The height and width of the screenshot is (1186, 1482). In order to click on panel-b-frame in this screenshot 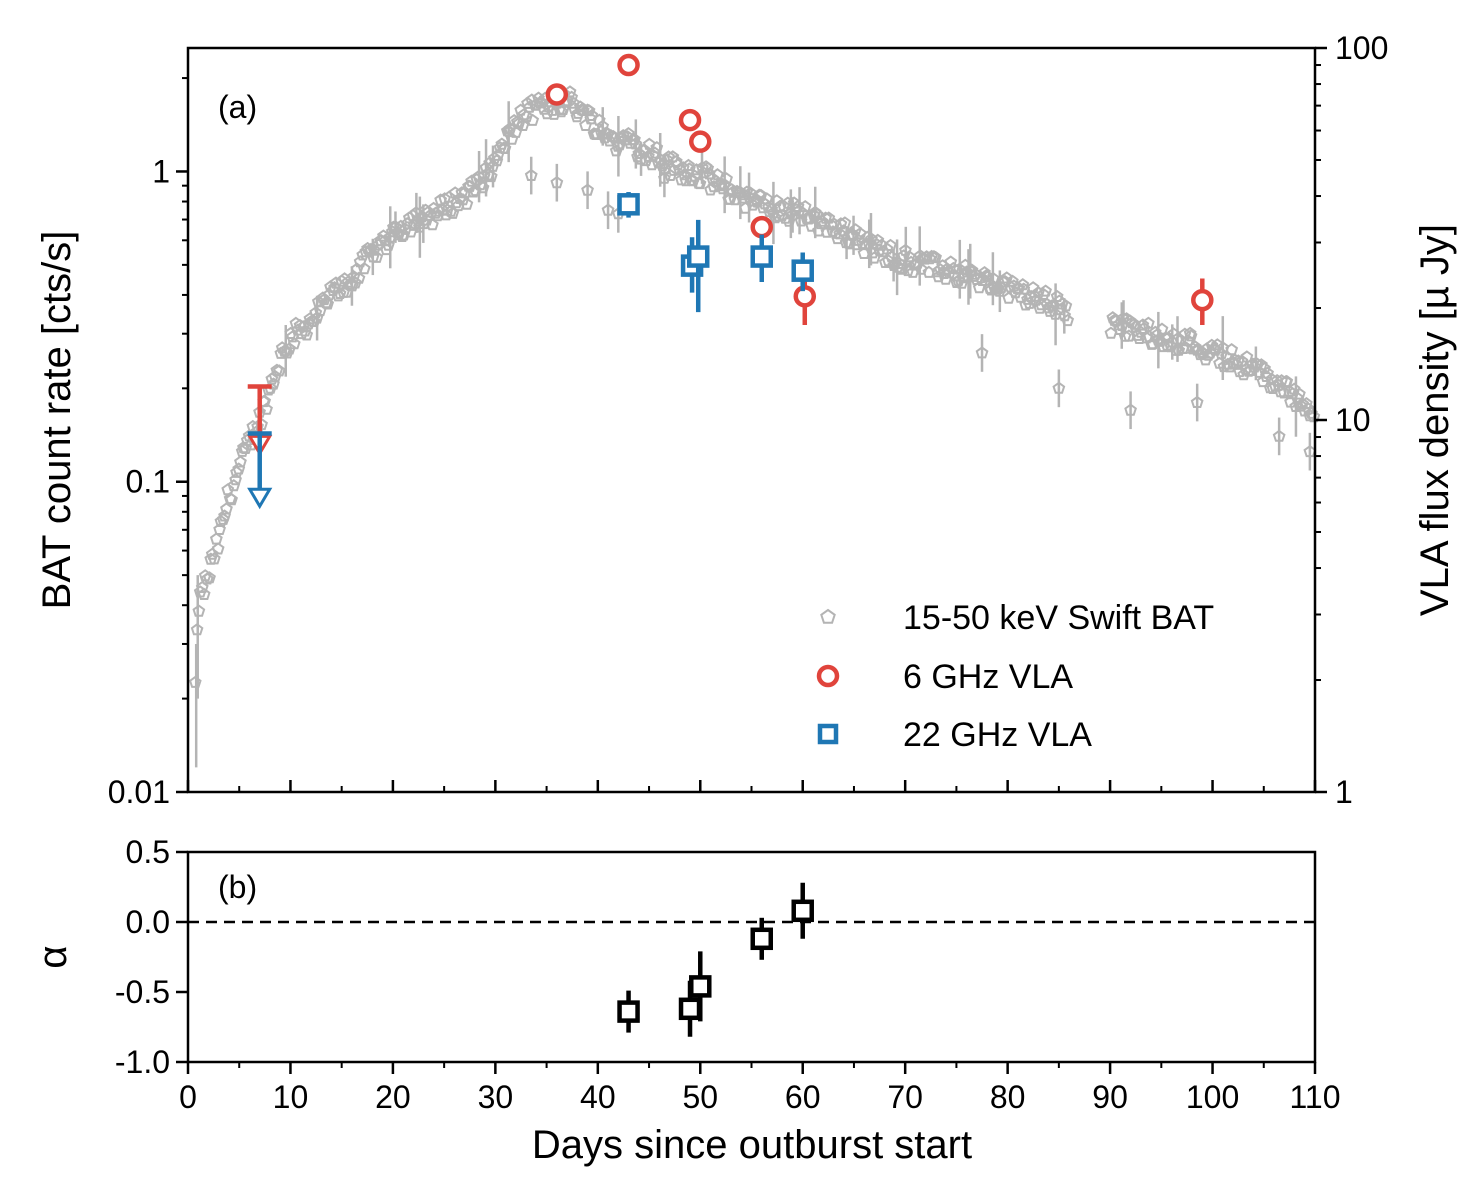, I will do `click(751, 957)`.